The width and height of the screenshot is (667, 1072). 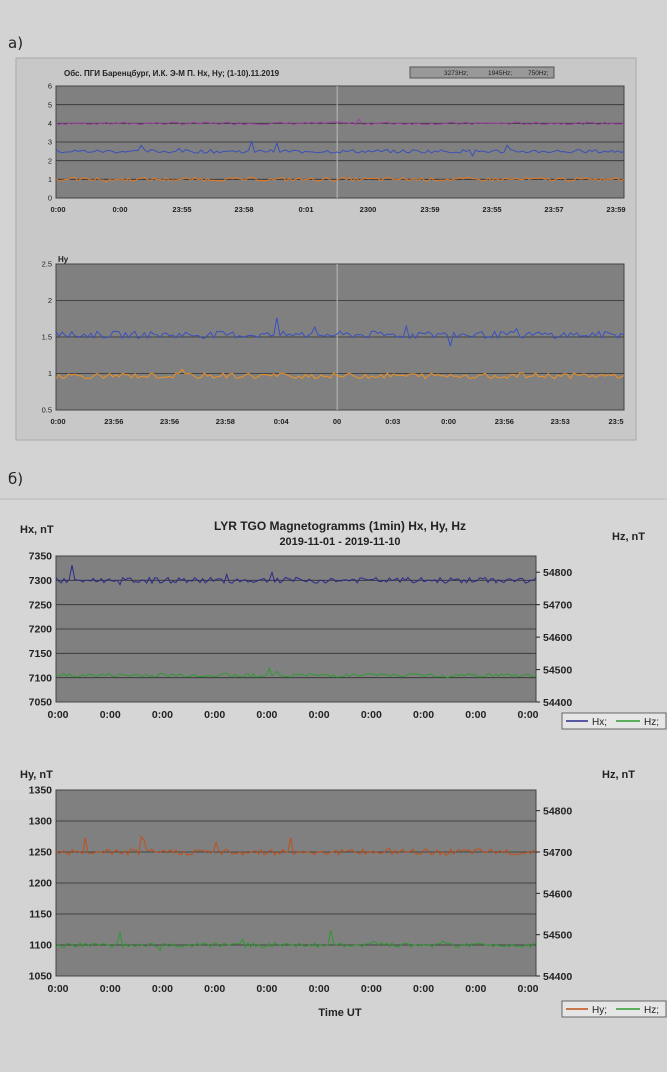 What do you see at coordinates (41, 605) in the screenshot?
I see `y-tick-label: 7250` at bounding box center [41, 605].